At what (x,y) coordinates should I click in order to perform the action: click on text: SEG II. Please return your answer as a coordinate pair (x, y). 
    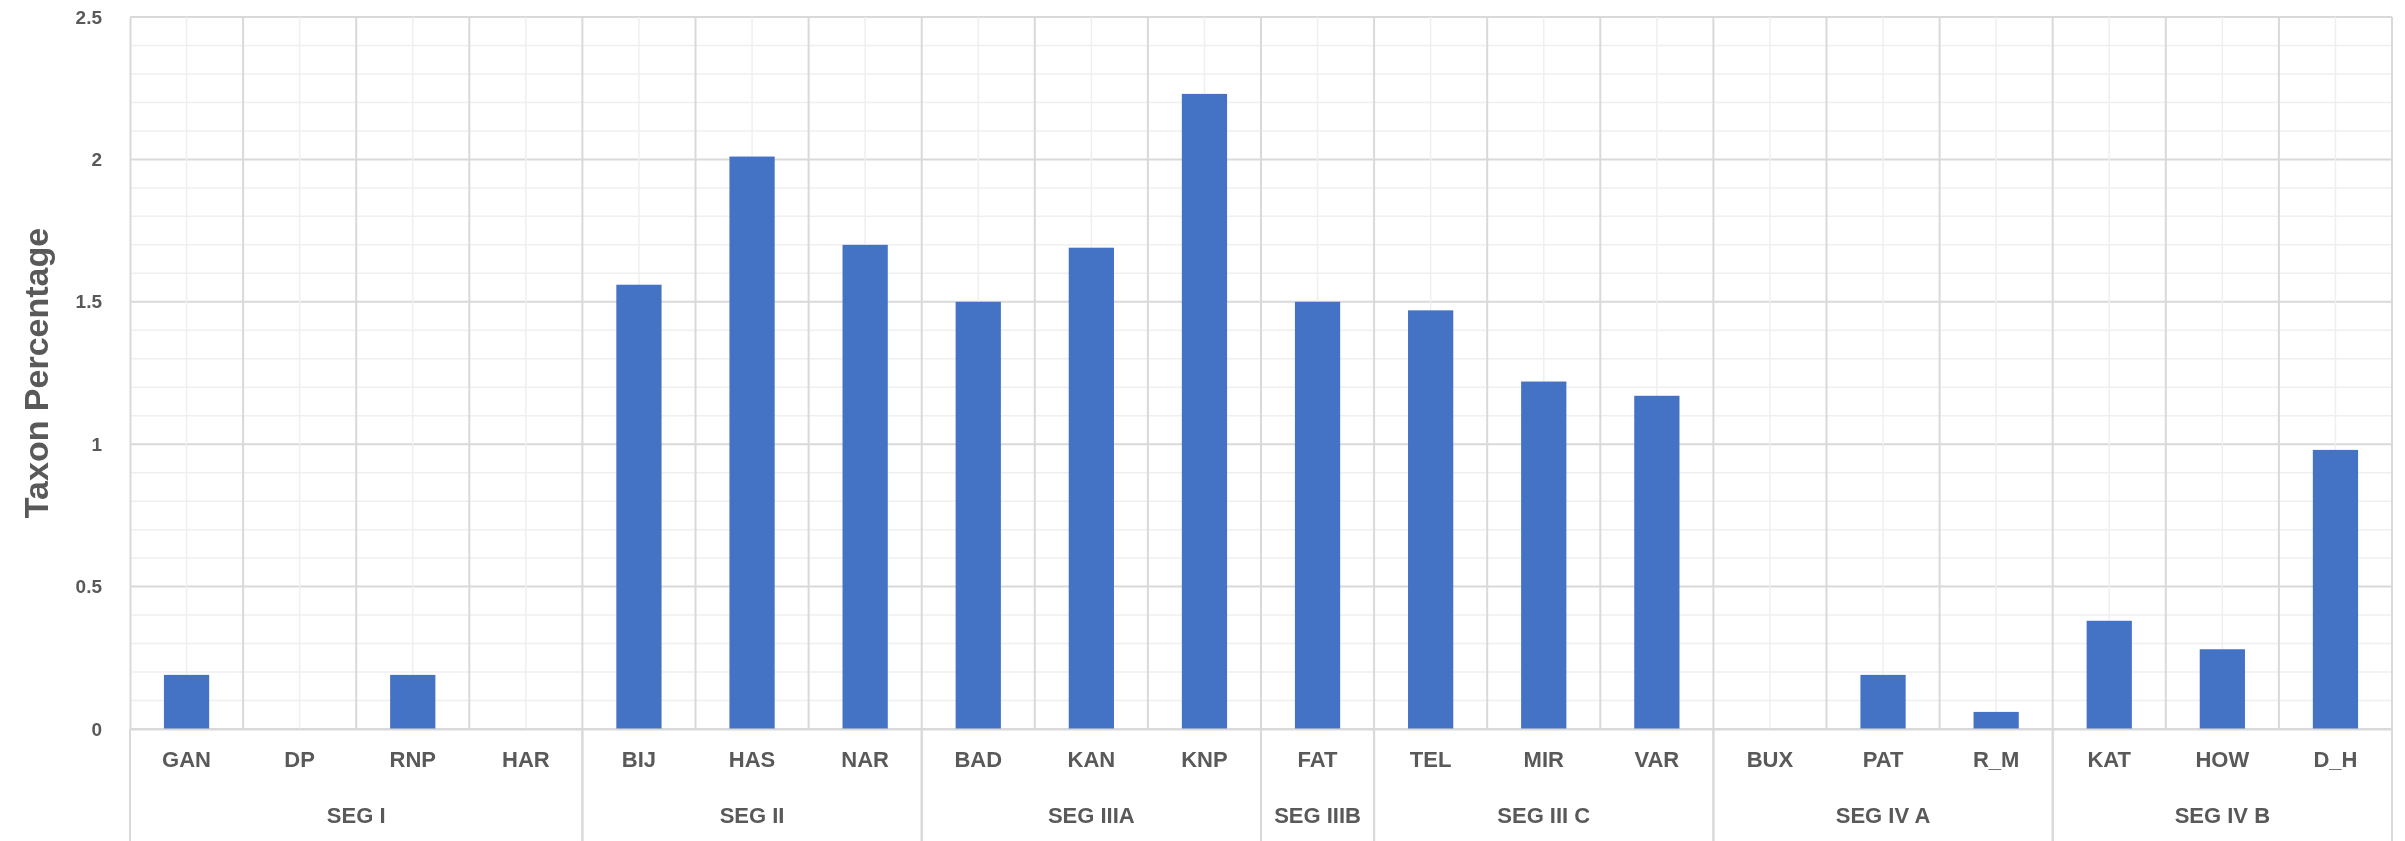
    Looking at the image, I should click on (752, 815).